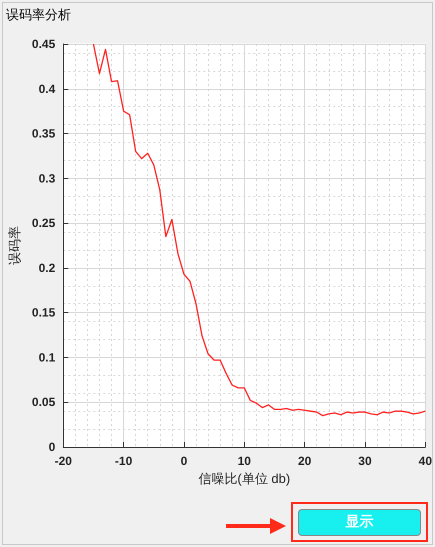  What do you see at coordinates (44, 44) in the screenshot?
I see `y-tick-label: 0.45` at bounding box center [44, 44].